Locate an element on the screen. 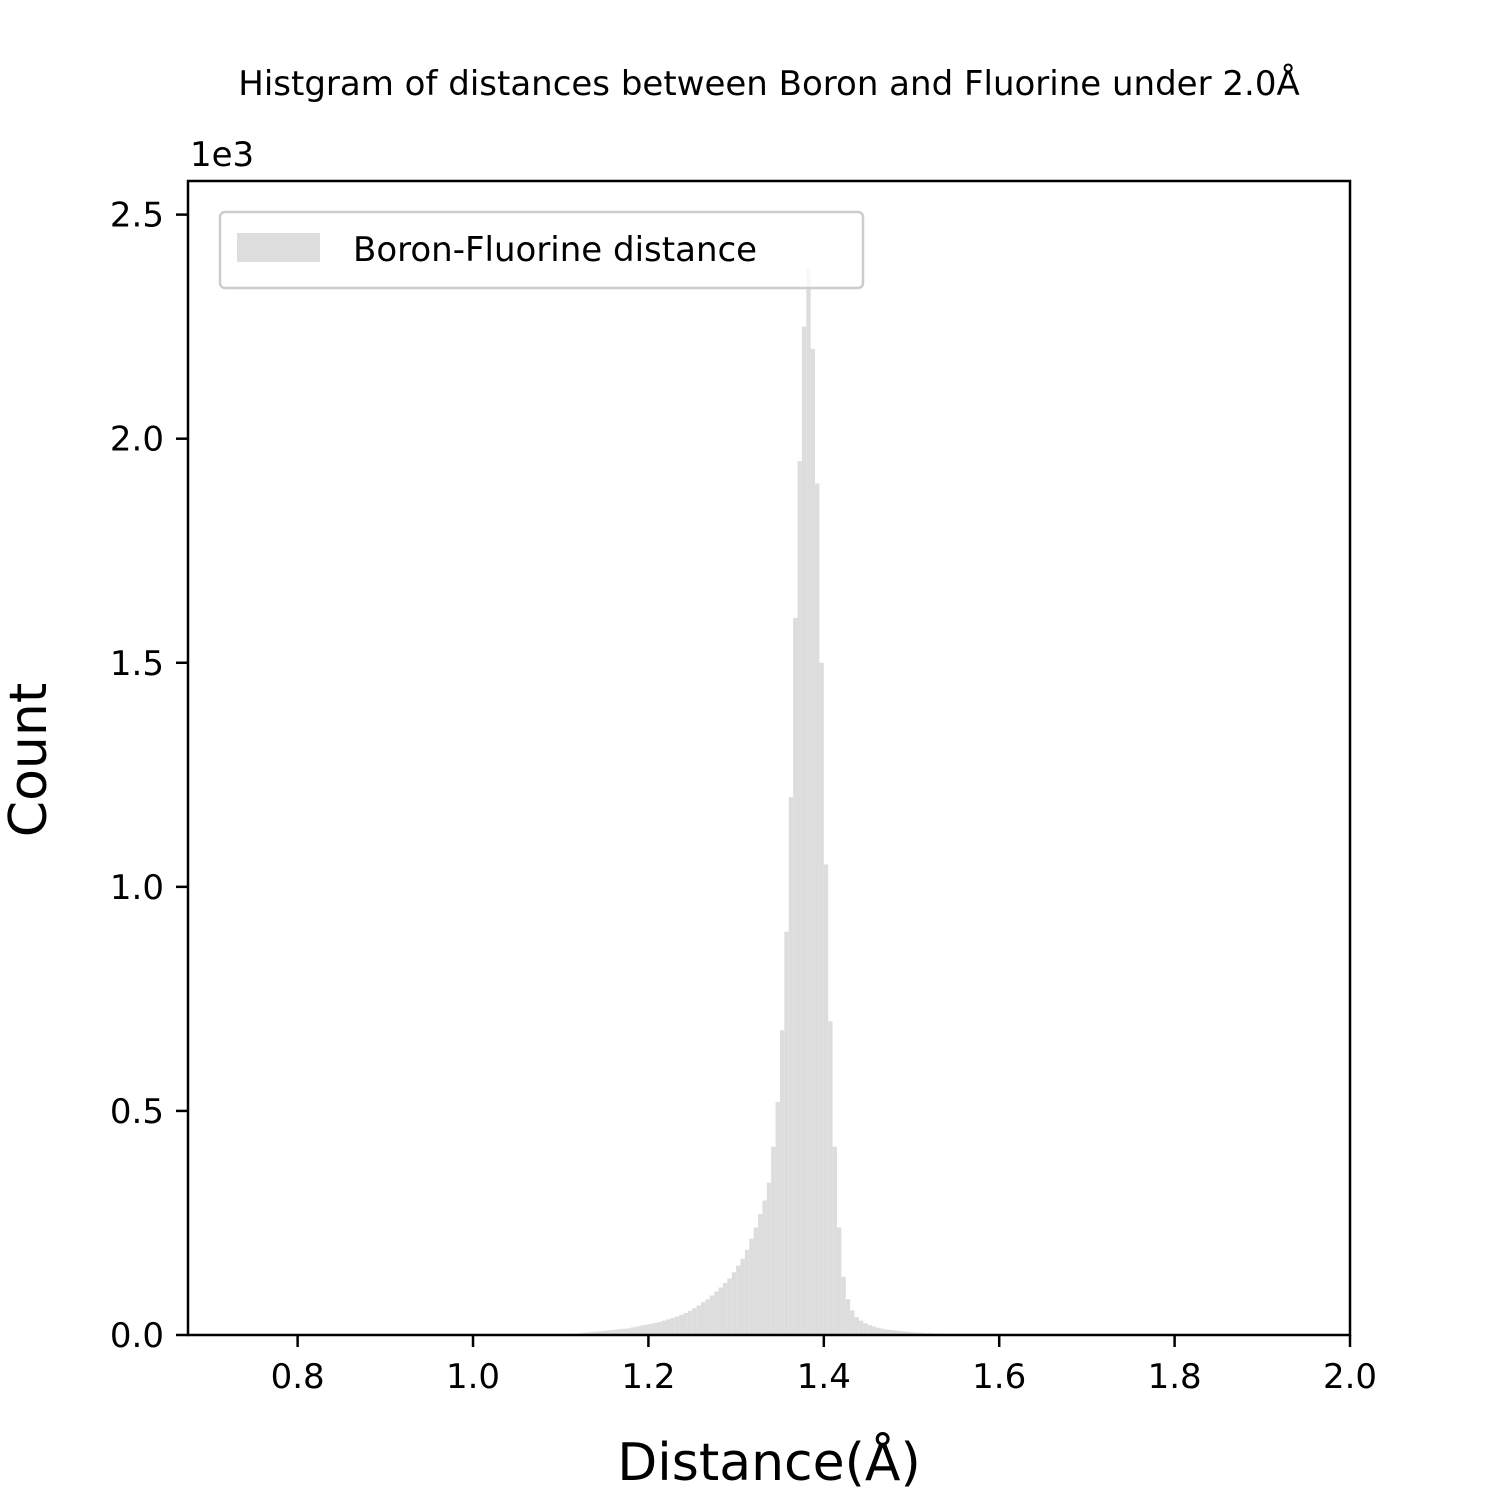  legend: Boron-Fluorine distance is located at coordinates (541, 250).